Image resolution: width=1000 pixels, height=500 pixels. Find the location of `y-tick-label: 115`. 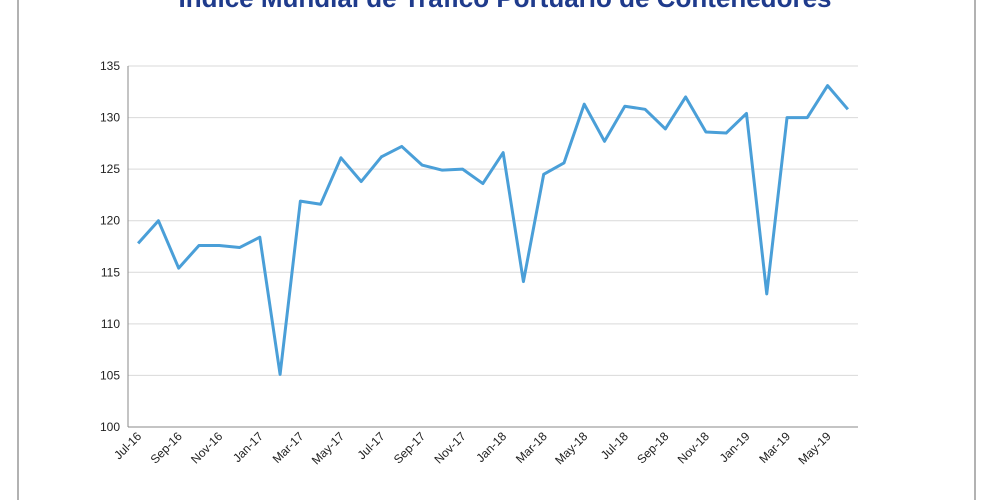

y-tick-label: 115 is located at coordinates (110, 272).